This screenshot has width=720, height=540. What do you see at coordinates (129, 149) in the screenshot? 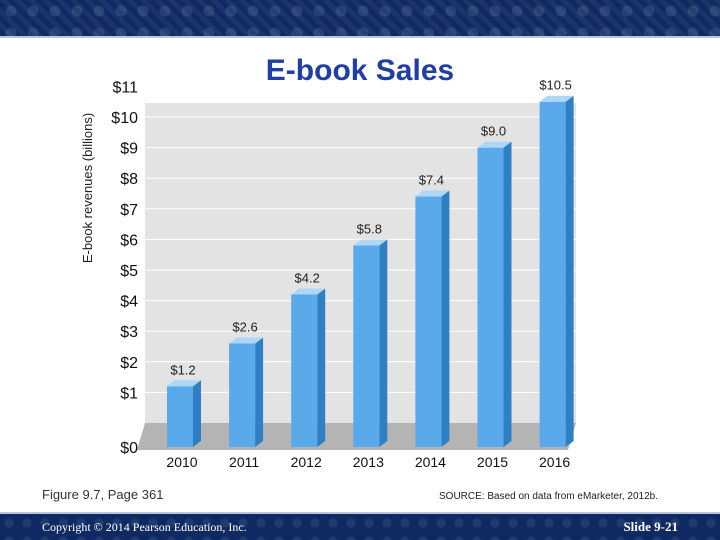
I see `y-tick-label: $9` at bounding box center [129, 149].